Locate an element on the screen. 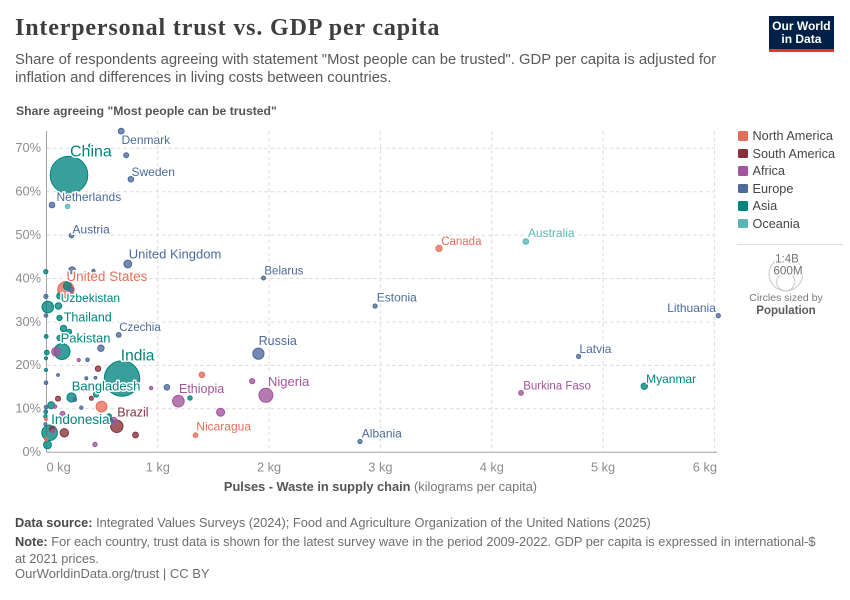 The image size is (850, 600). svg-text: Uzbekistan is located at coordinates (90, 298).